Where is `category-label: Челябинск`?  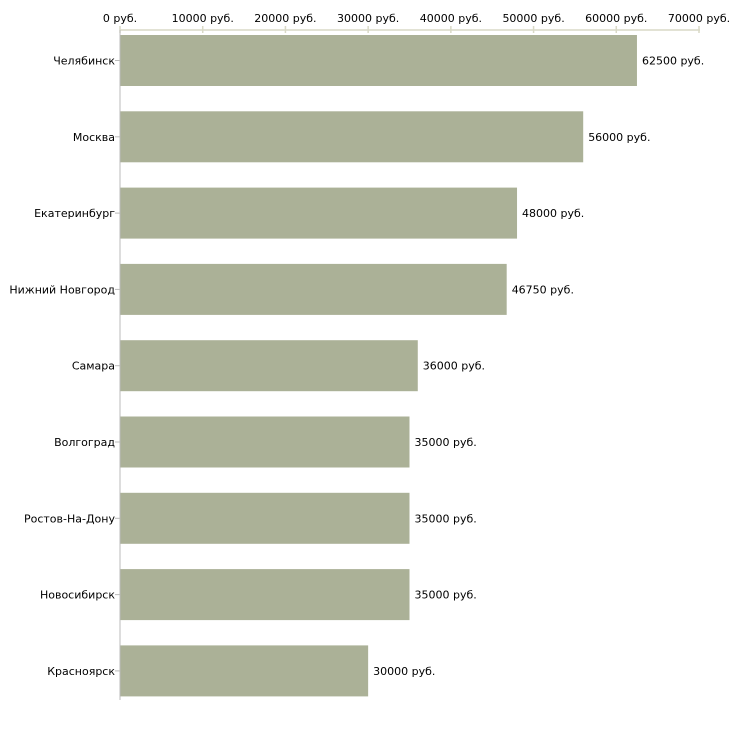 category-label: Челябинск is located at coordinates (84, 61).